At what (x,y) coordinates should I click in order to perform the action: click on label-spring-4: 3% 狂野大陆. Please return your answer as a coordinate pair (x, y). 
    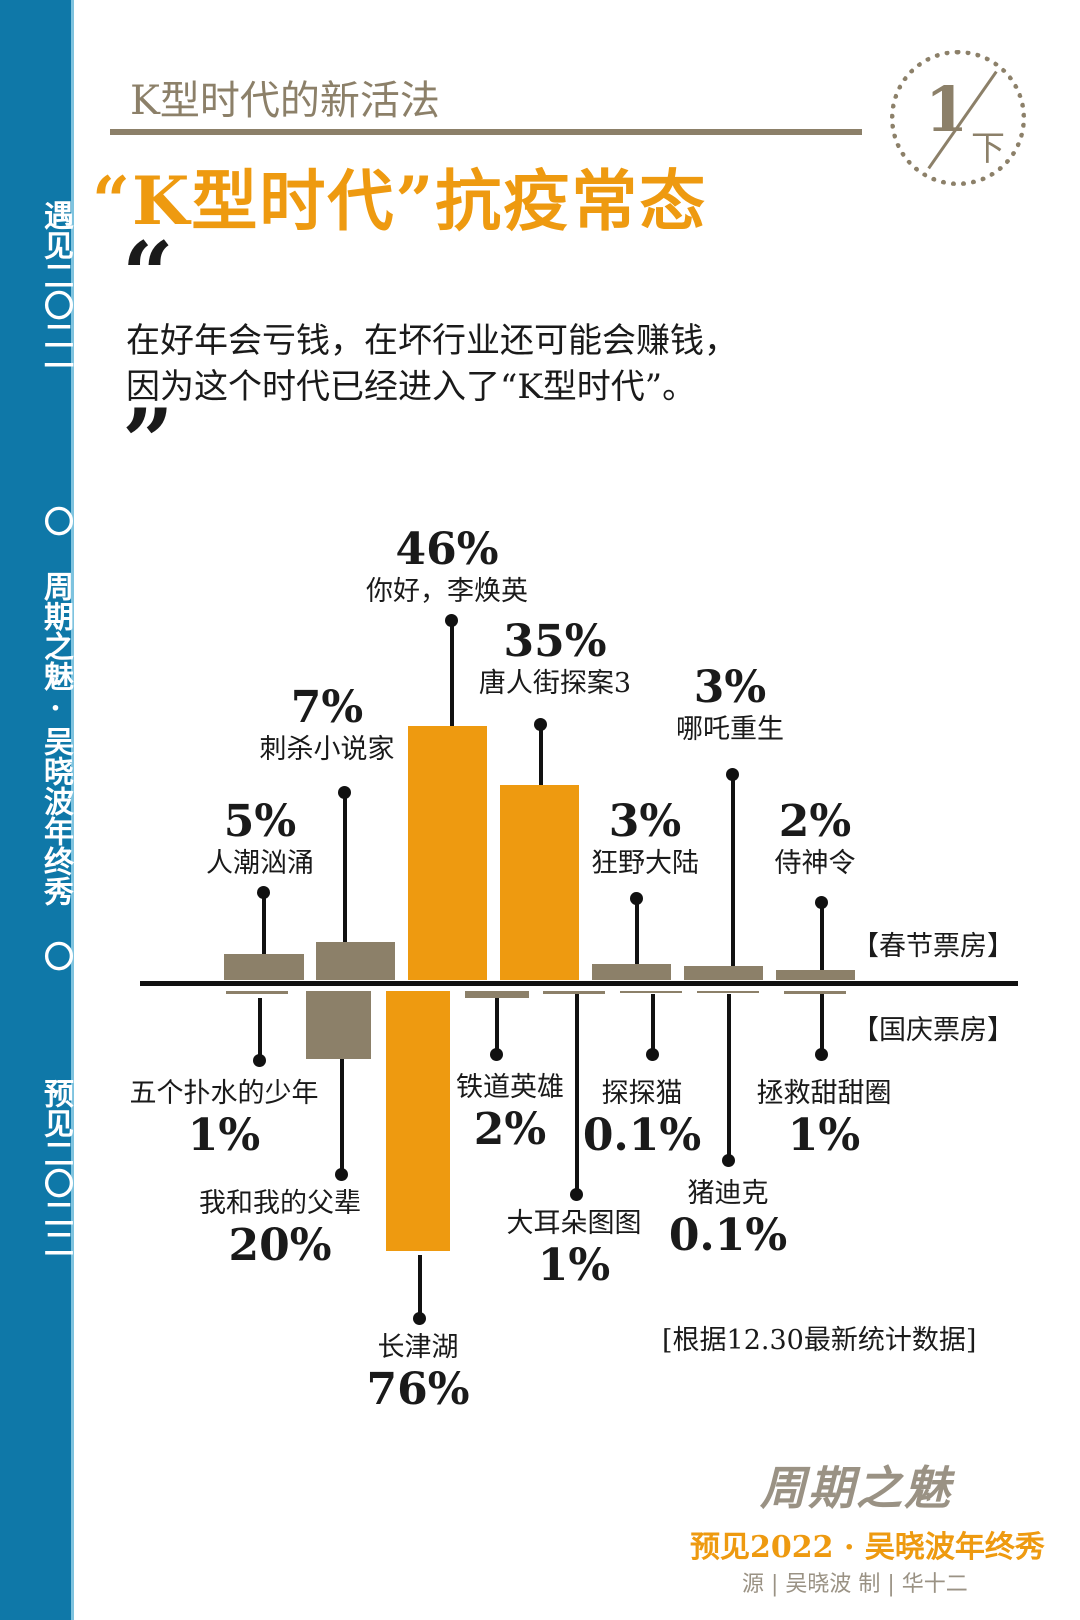
    Looking at the image, I should click on (645, 838).